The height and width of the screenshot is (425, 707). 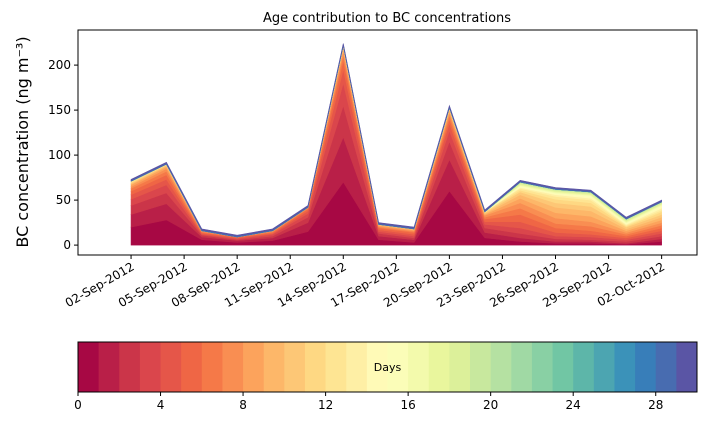 What do you see at coordinates (490, 405) in the screenshot?
I see `colorbar-tick-label: 20` at bounding box center [490, 405].